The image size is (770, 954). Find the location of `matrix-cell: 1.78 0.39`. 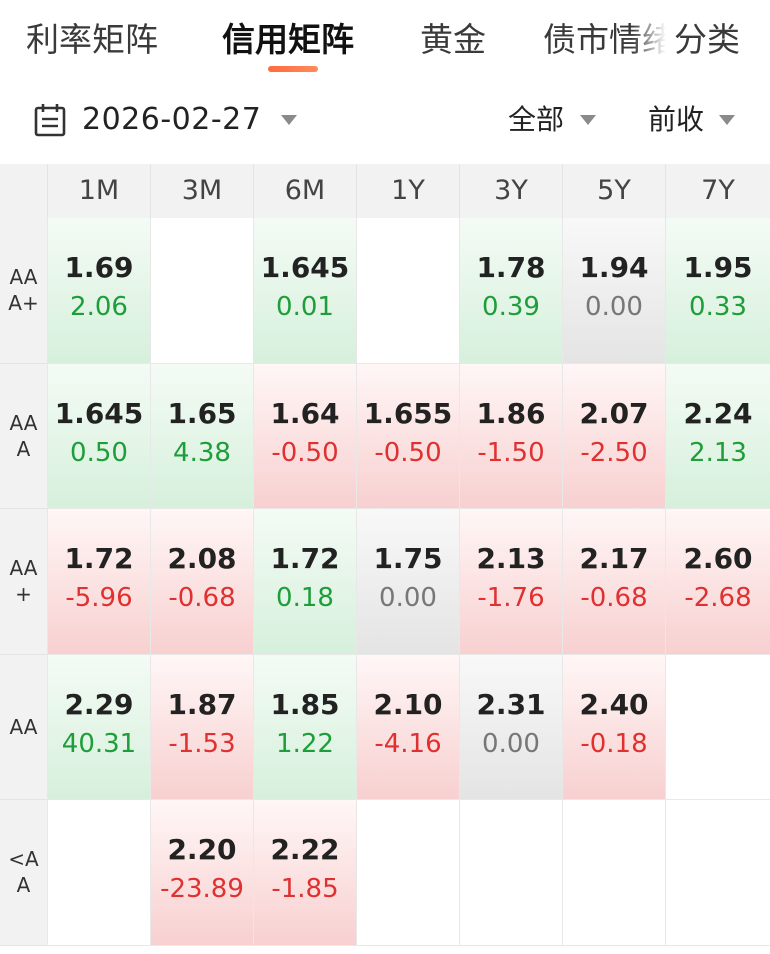

matrix-cell: 1.78 0.39 is located at coordinates (510, 291).